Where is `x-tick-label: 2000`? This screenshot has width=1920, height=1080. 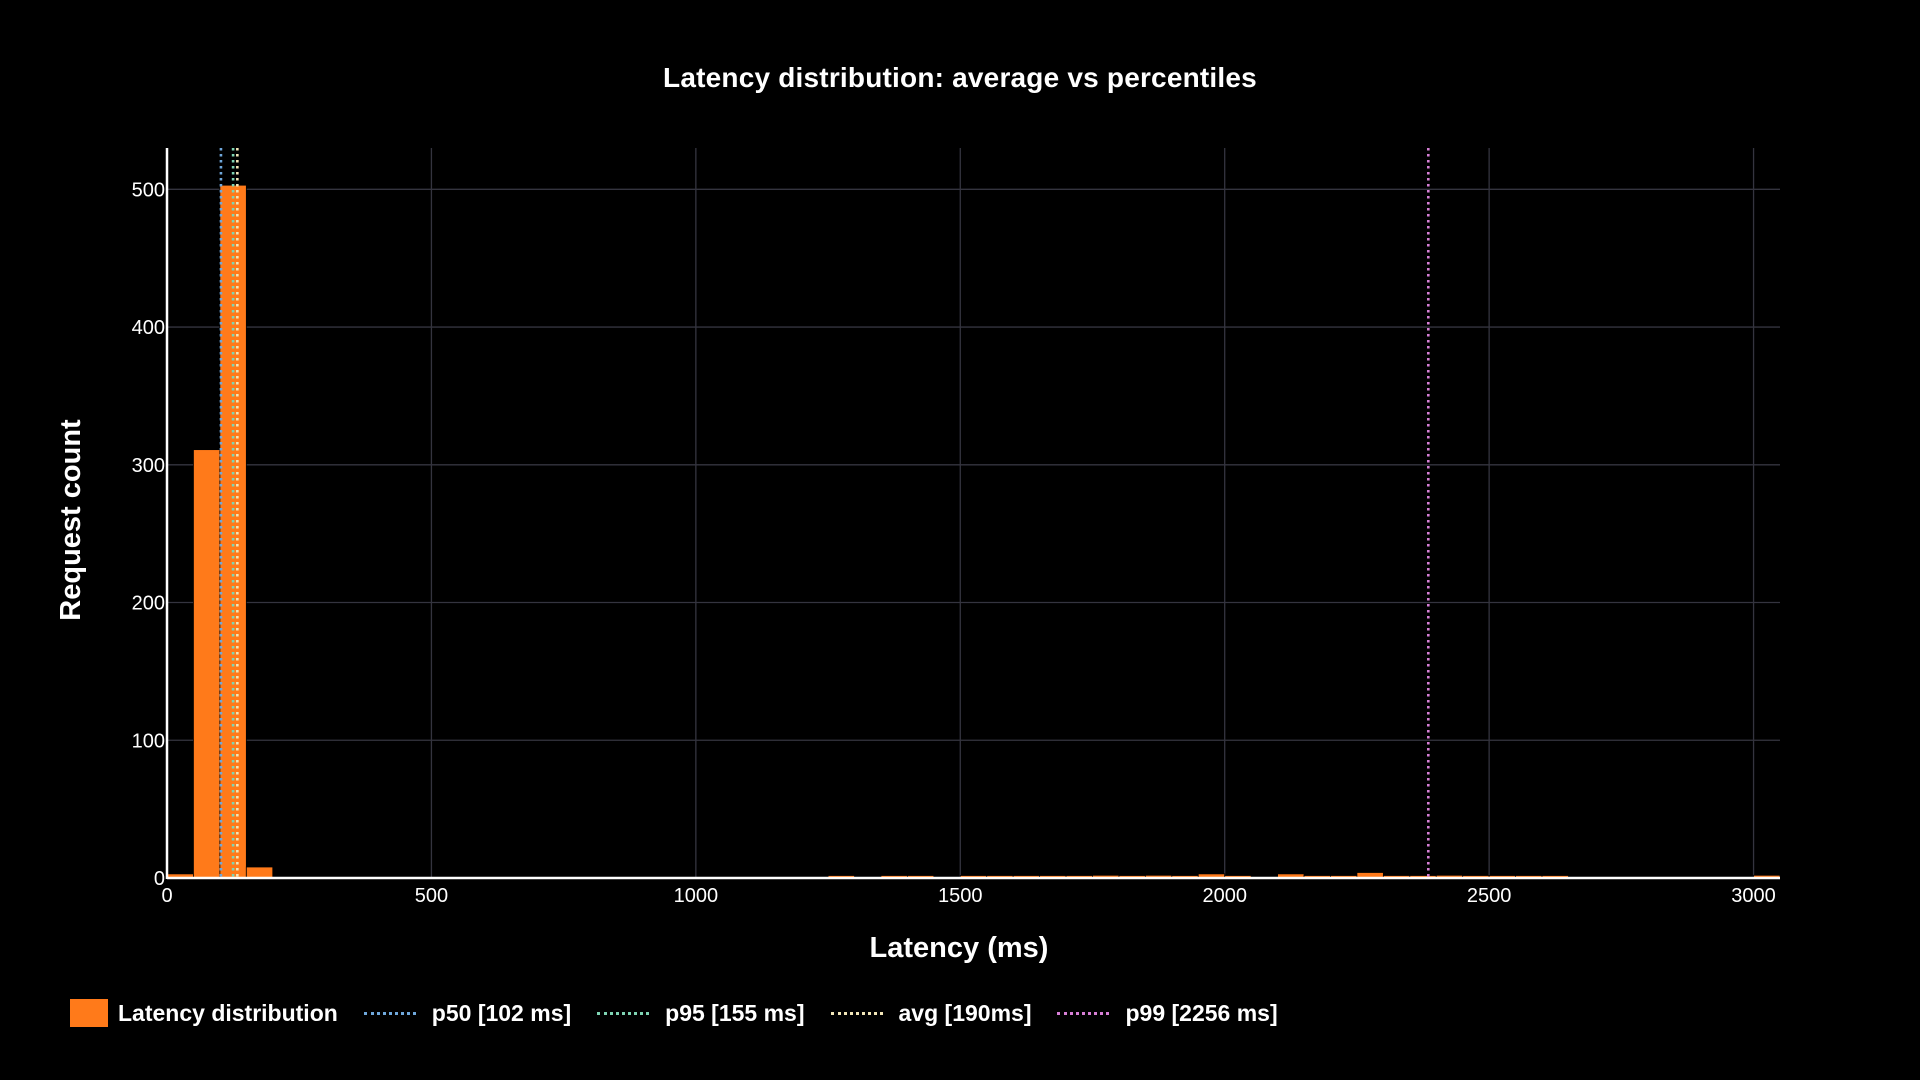
x-tick-label: 2000 is located at coordinates (1224, 896).